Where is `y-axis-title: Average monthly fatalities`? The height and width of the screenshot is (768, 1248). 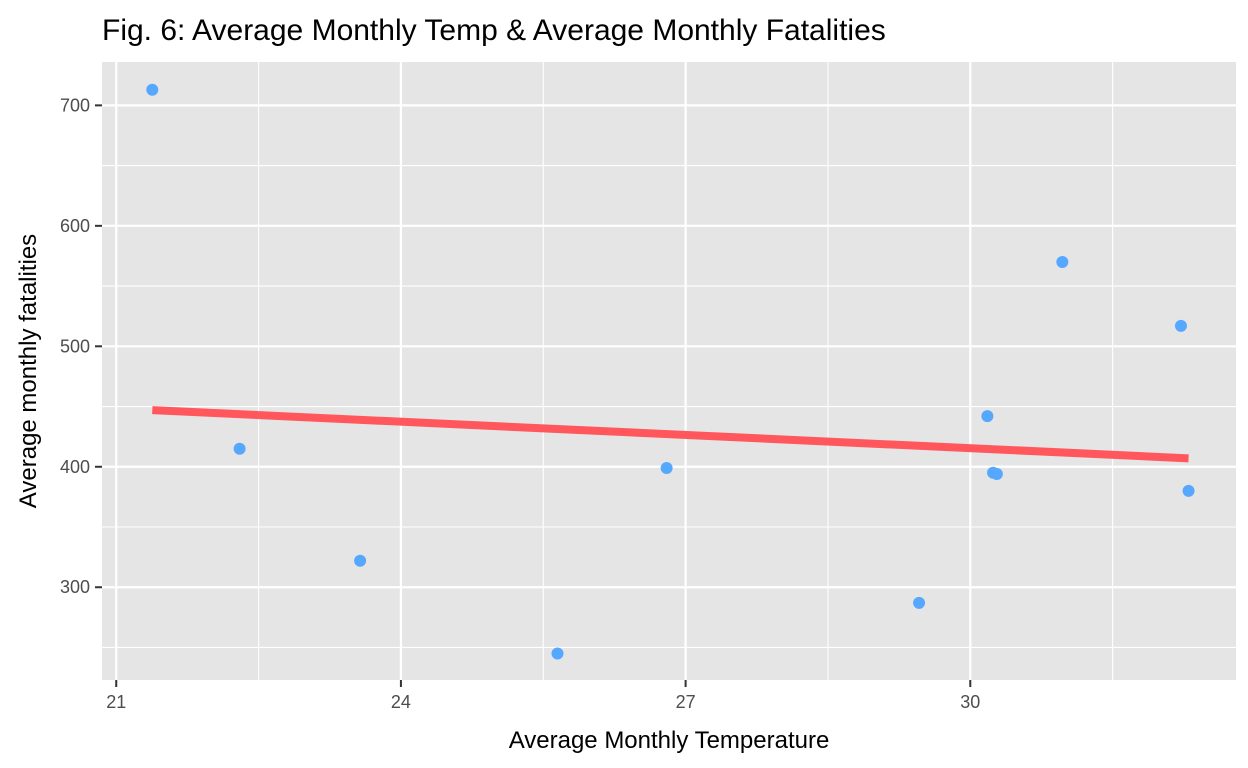 y-axis-title: Average monthly fatalities is located at coordinates (28, 371).